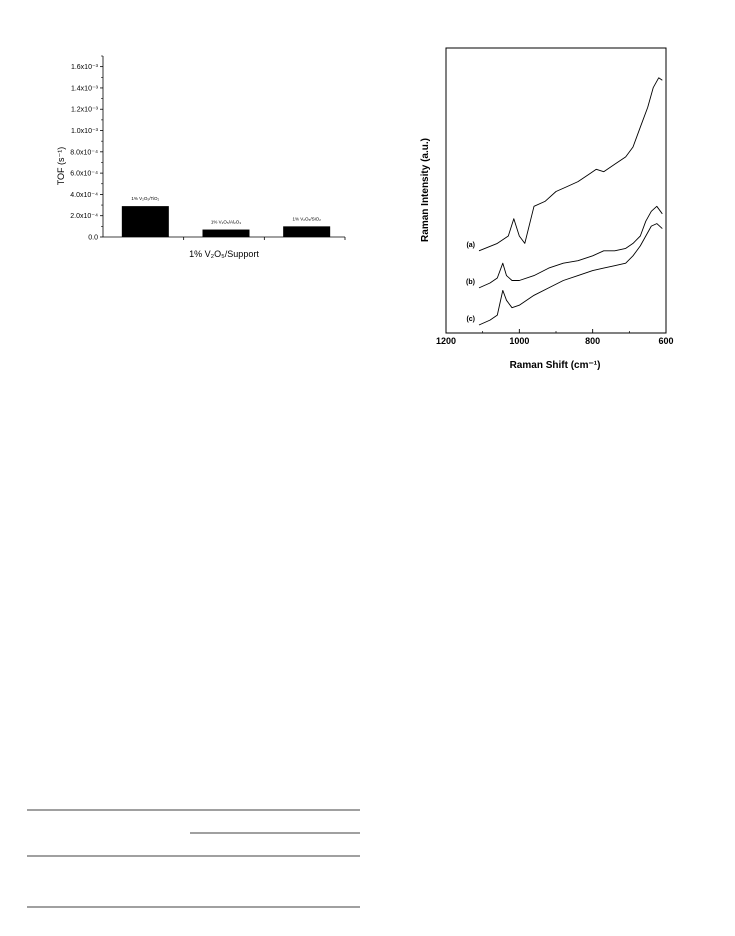 The height and width of the screenshot is (936, 735). What do you see at coordinates (307, 218) in the screenshot?
I see `bar-label-2: 1% V₂O₅/SiO₂` at bounding box center [307, 218].